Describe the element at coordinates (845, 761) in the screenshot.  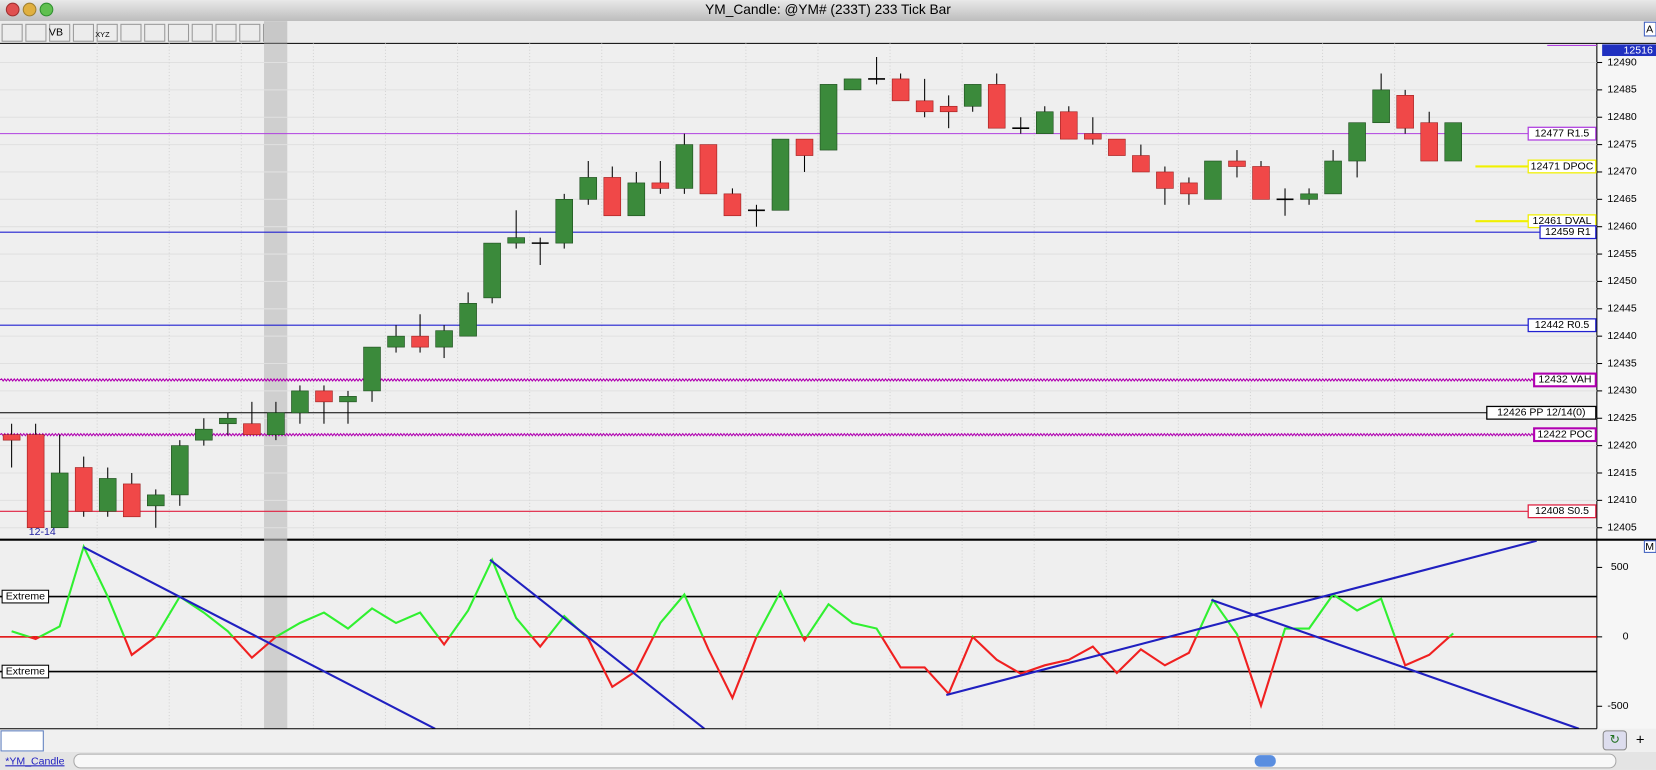
I see `scrollbar-track` at that location.